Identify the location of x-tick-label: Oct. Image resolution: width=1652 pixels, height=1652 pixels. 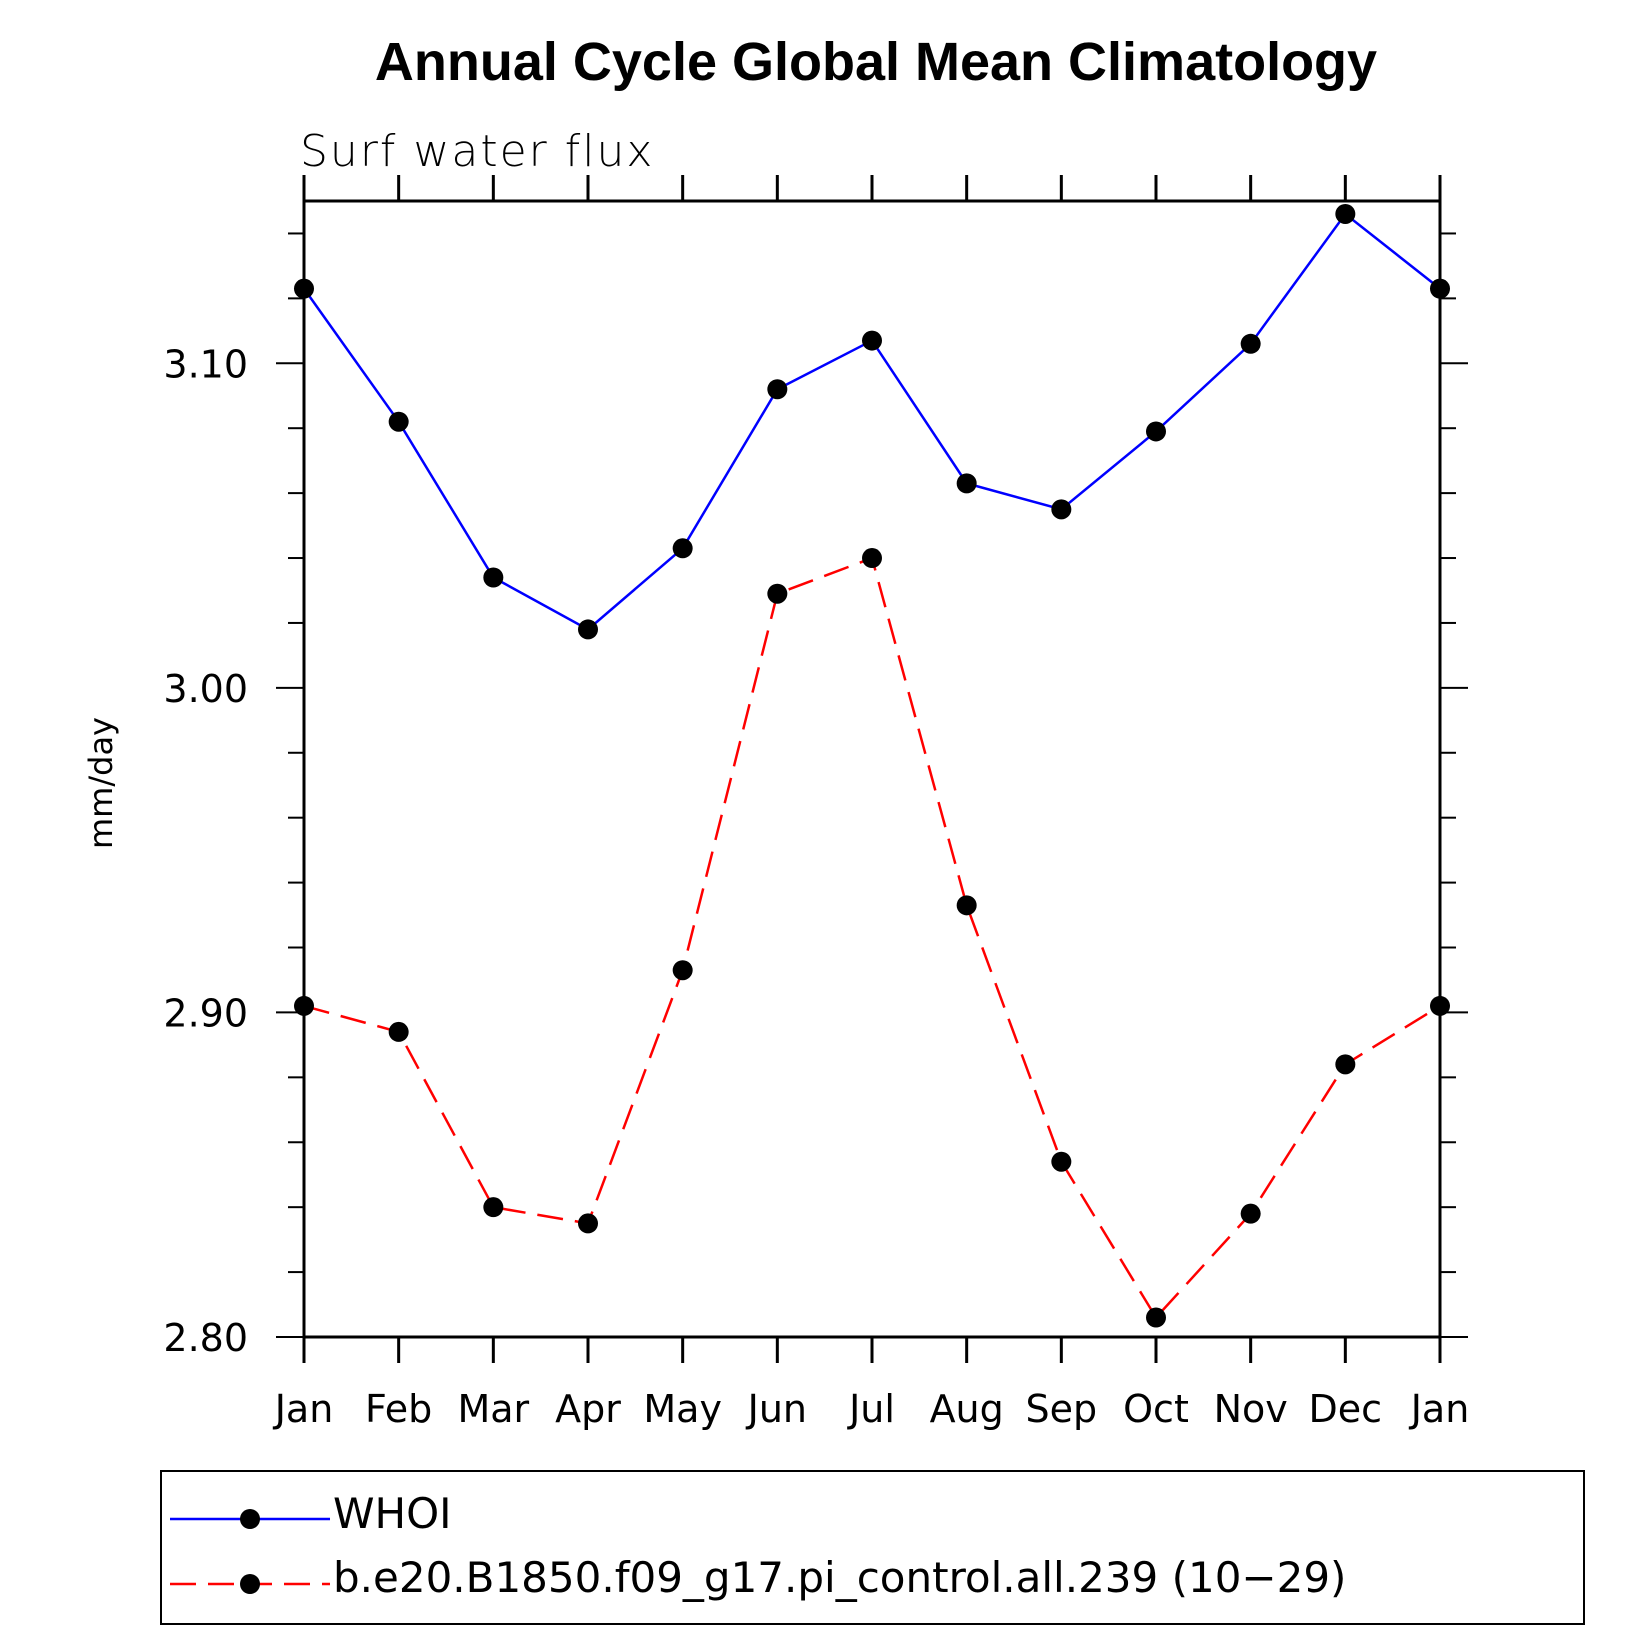
(1156, 1409).